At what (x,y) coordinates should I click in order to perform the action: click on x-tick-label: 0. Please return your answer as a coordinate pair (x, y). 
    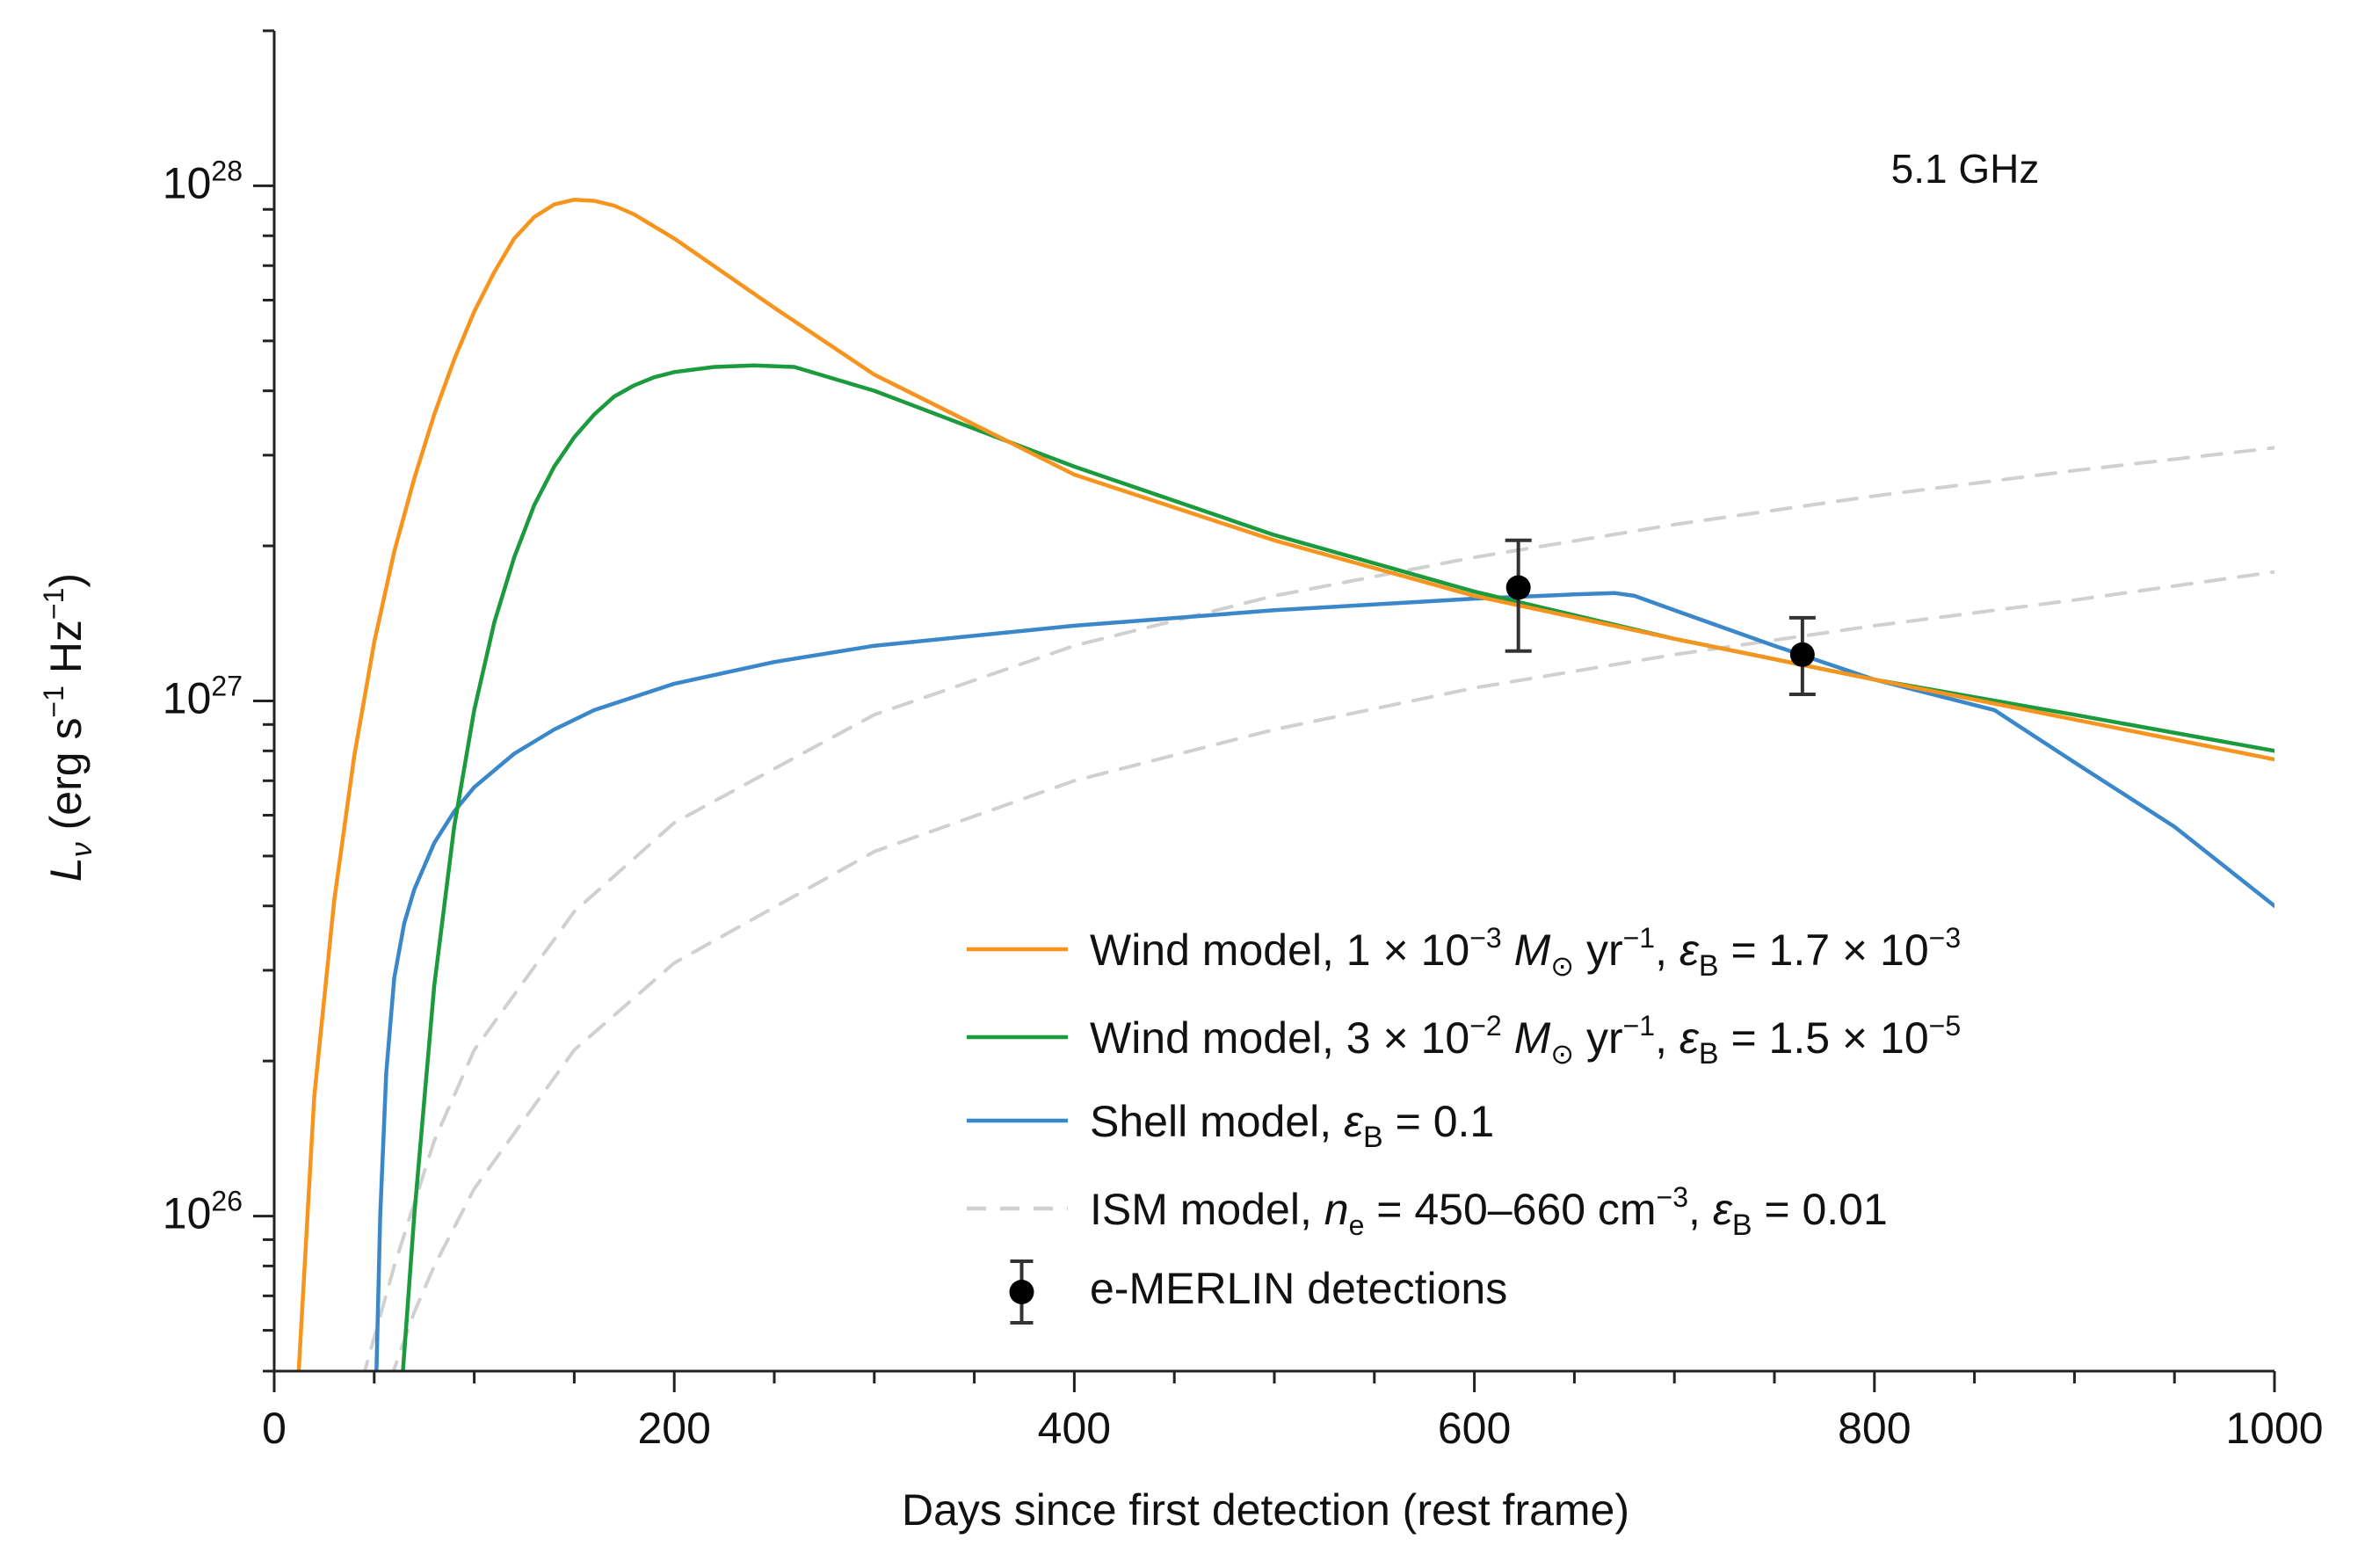
    Looking at the image, I should click on (274, 1428).